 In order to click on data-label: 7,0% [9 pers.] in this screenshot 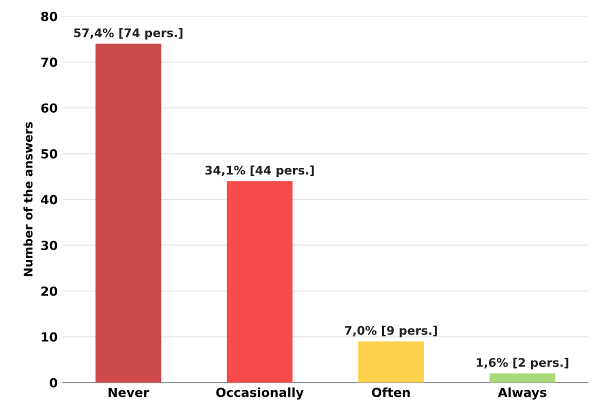, I will do `click(390, 332)`.